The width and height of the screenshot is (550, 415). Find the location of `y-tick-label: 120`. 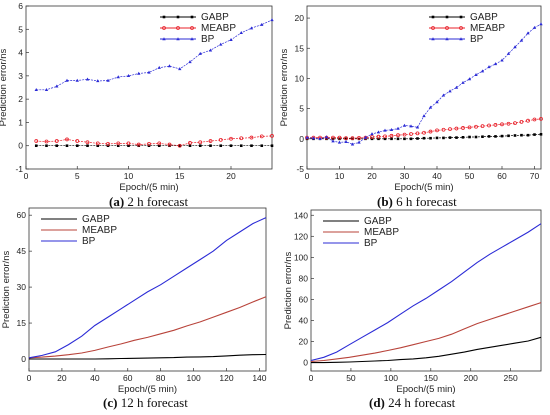

y-tick-label: 120 is located at coordinates (301, 236).